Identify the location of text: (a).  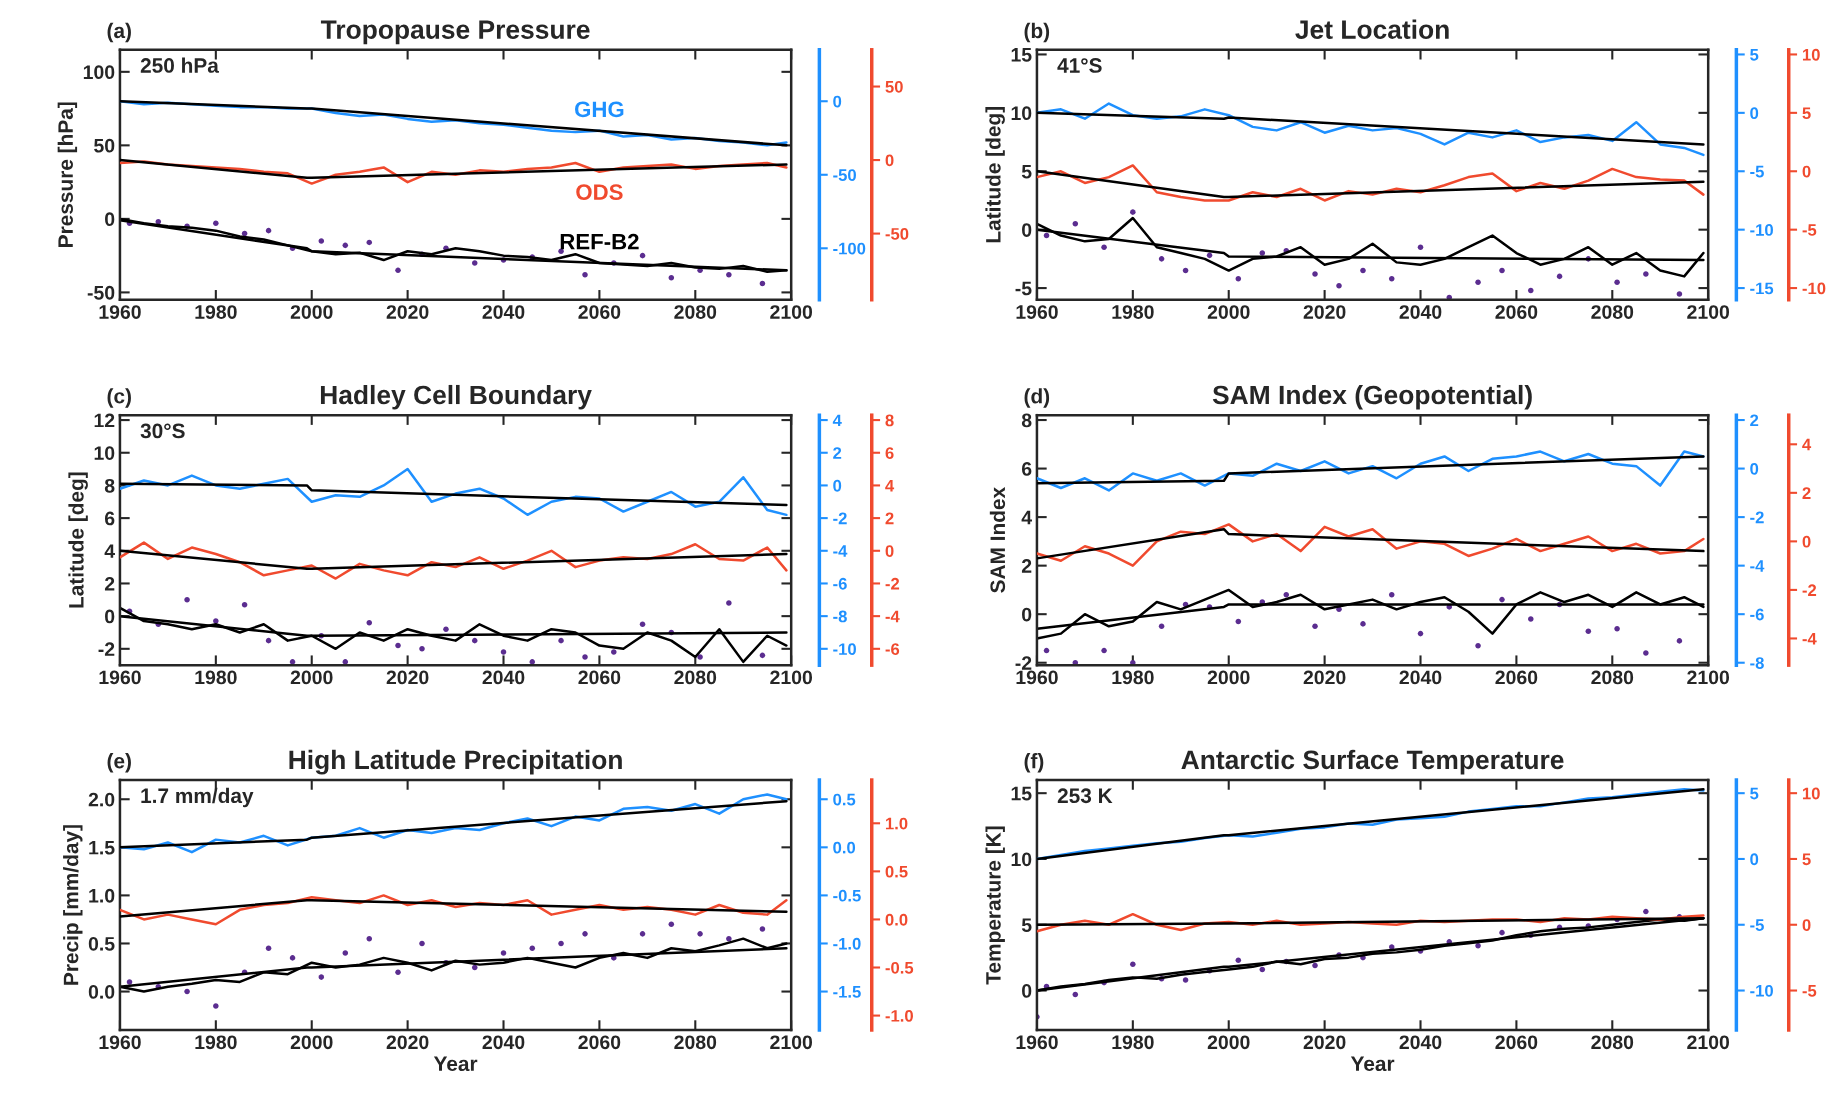
(119, 32).